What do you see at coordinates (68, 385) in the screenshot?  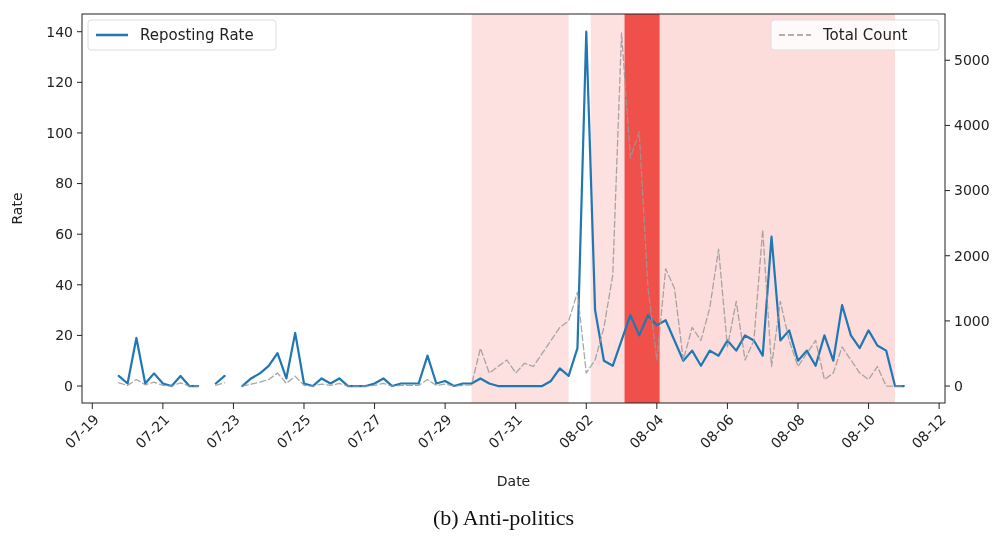 I see `y-tick-label: 0` at bounding box center [68, 385].